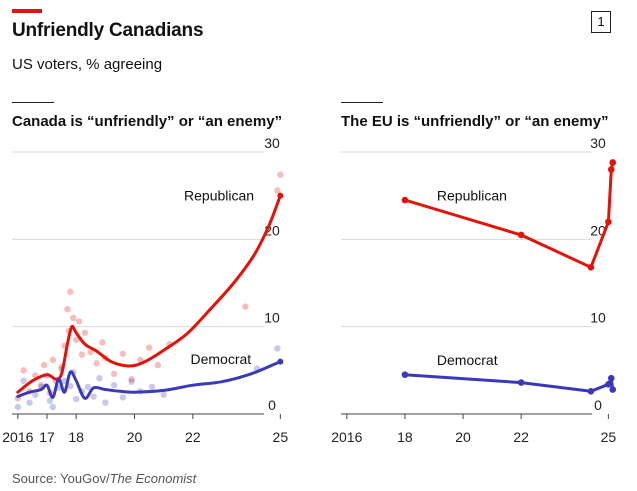 This screenshot has height=491, width=637. Describe the element at coordinates (153, 478) in the screenshot. I see `source-publication: The Economist` at that location.